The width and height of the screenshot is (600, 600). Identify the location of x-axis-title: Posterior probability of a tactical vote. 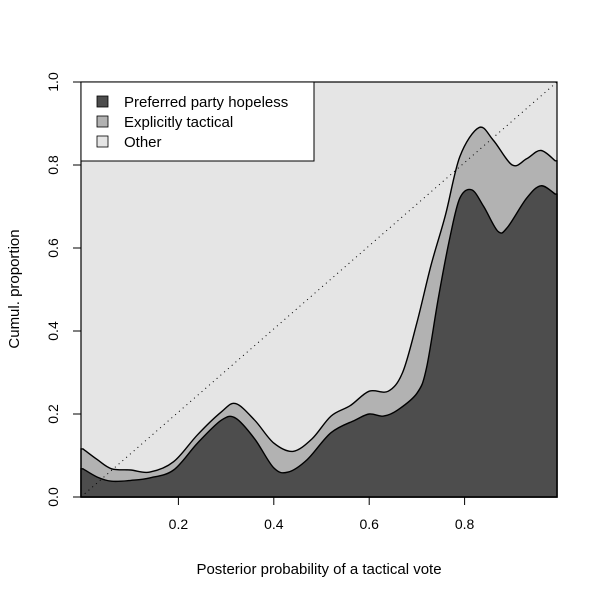
(318, 569).